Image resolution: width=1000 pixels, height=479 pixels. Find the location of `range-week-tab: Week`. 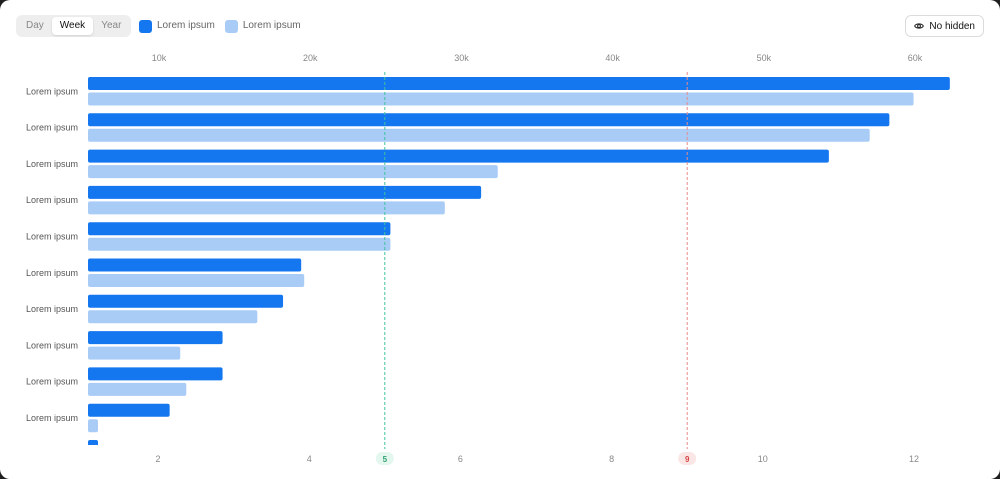

range-week-tab: Week is located at coordinates (72, 26).